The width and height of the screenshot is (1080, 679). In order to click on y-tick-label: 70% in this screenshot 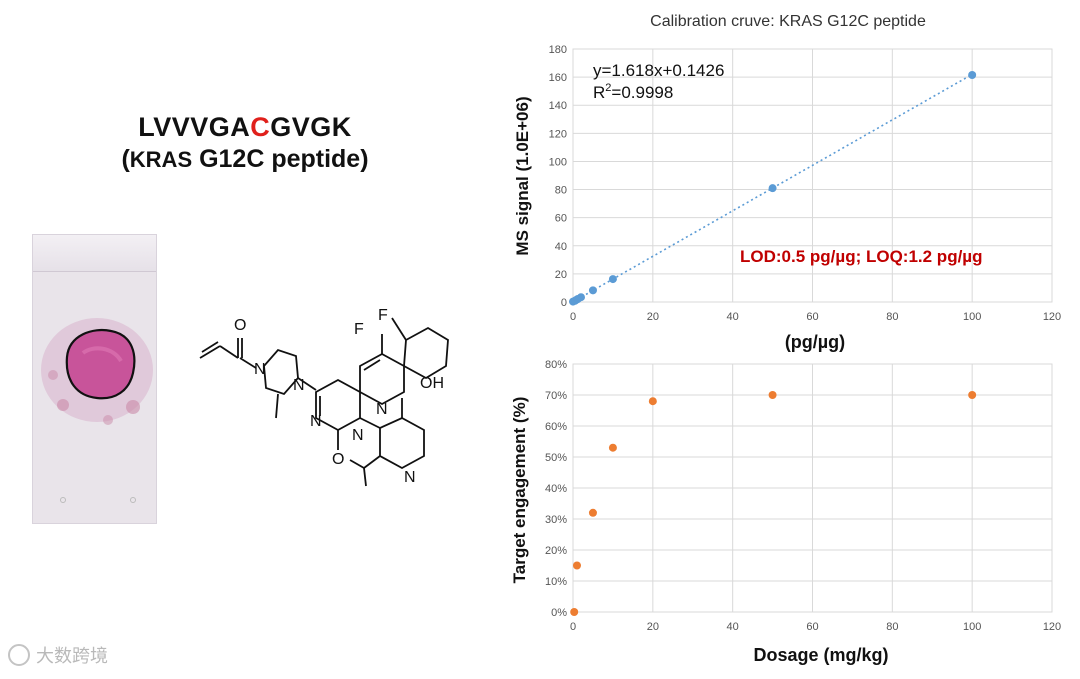, I will do `click(556, 396)`.